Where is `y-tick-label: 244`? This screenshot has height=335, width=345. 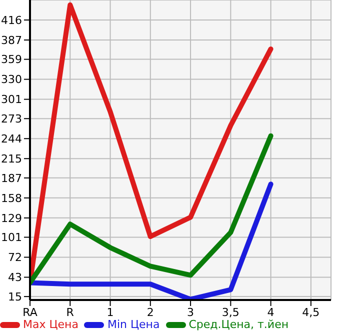
y-tick-label: 244 is located at coordinates (11, 139).